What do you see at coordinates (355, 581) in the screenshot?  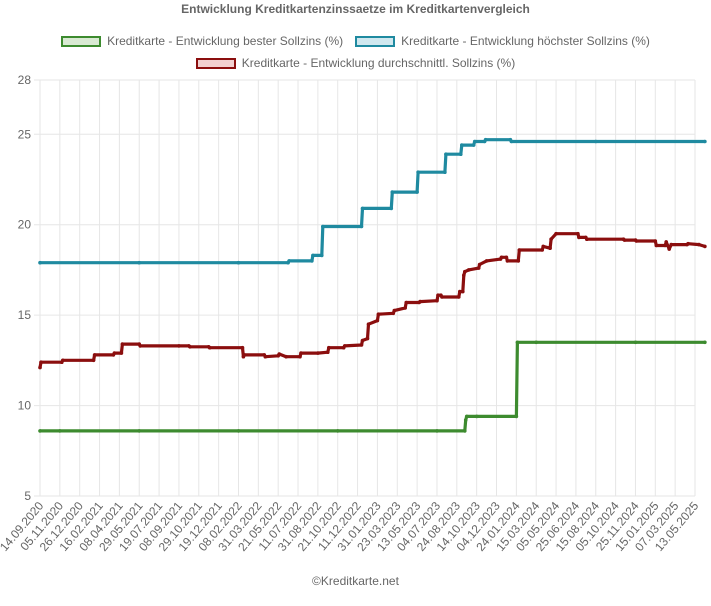 I see `footer-copyright: ©Kreditkarte.net` at bounding box center [355, 581].